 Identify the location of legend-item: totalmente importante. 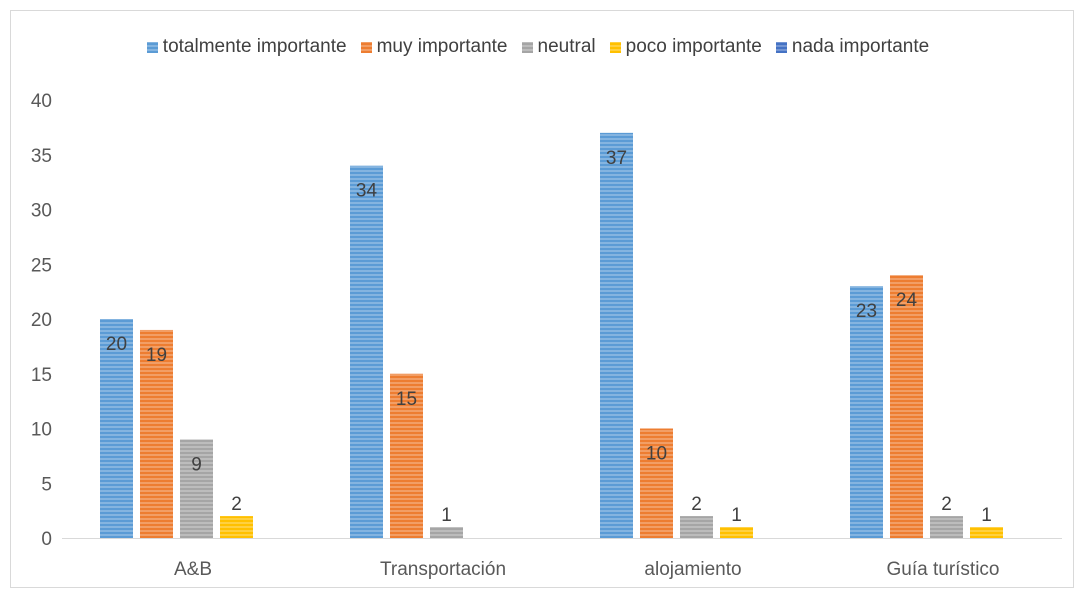
(246, 47).